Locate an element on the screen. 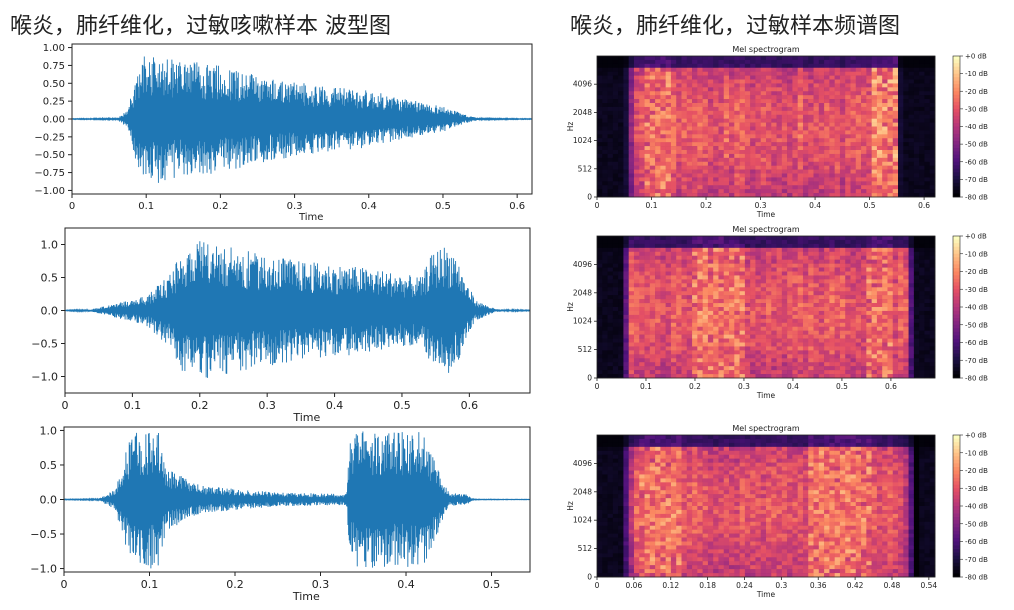 Image resolution: width=1014 pixels, height=610 pixels. x-tick-label: 0.2 is located at coordinates (695, 386).